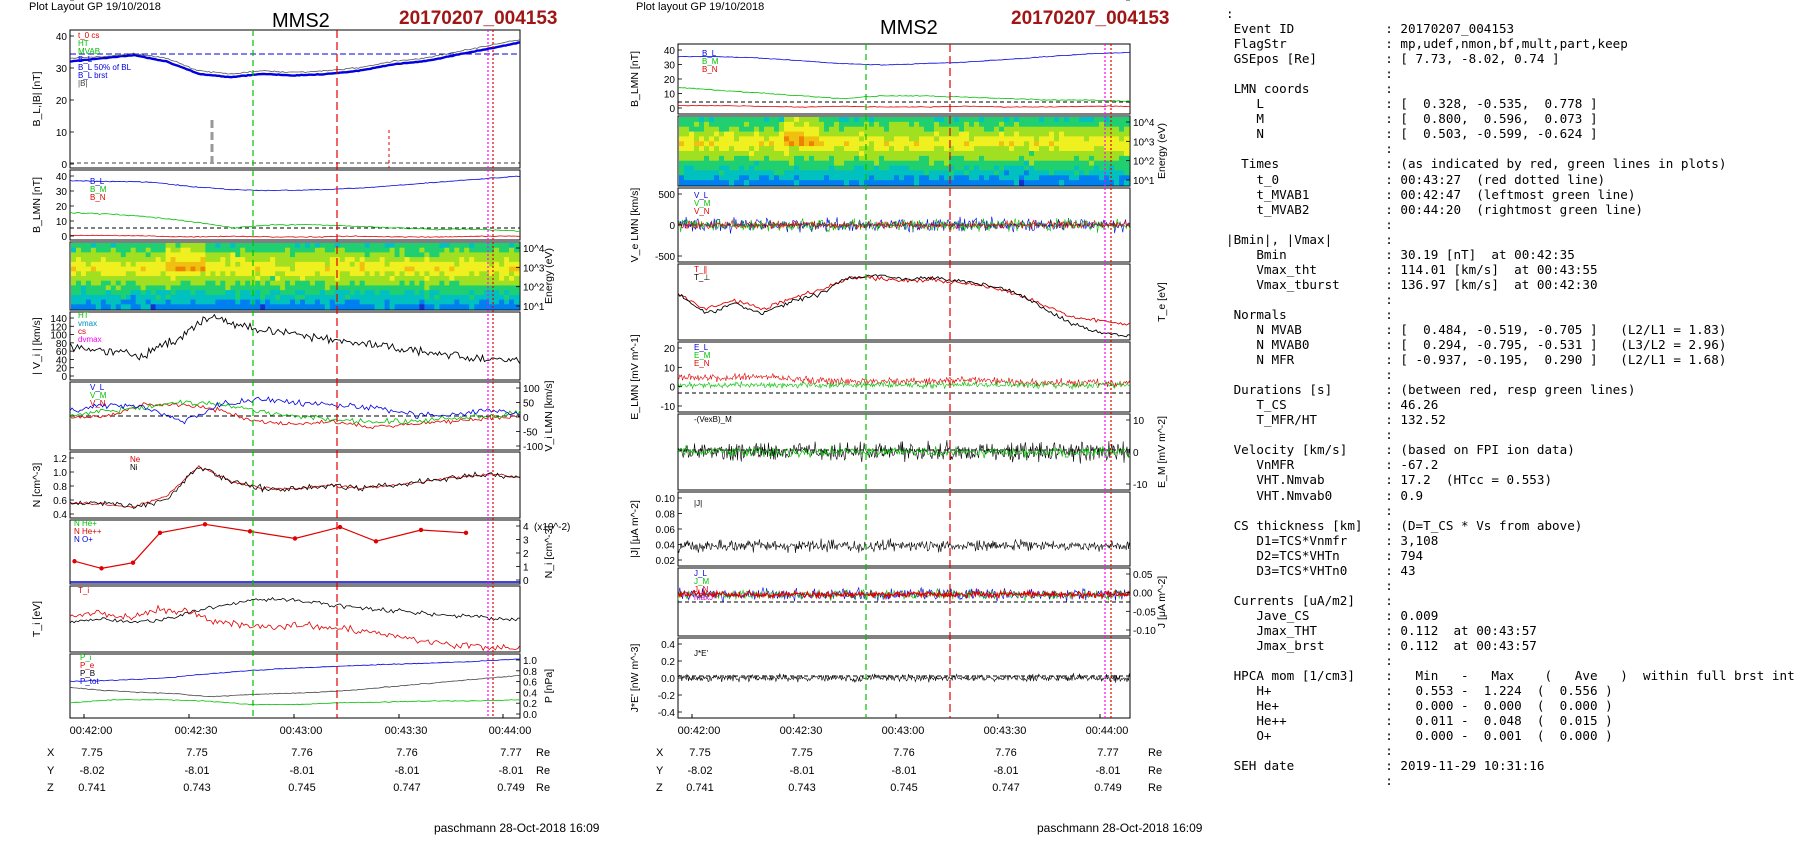 Image resolution: width=1804 pixels, height=841 pixels. What do you see at coordinates (1107, 731) in the screenshot?
I see `time-tick-label: 00:44:00` at bounding box center [1107, 731].